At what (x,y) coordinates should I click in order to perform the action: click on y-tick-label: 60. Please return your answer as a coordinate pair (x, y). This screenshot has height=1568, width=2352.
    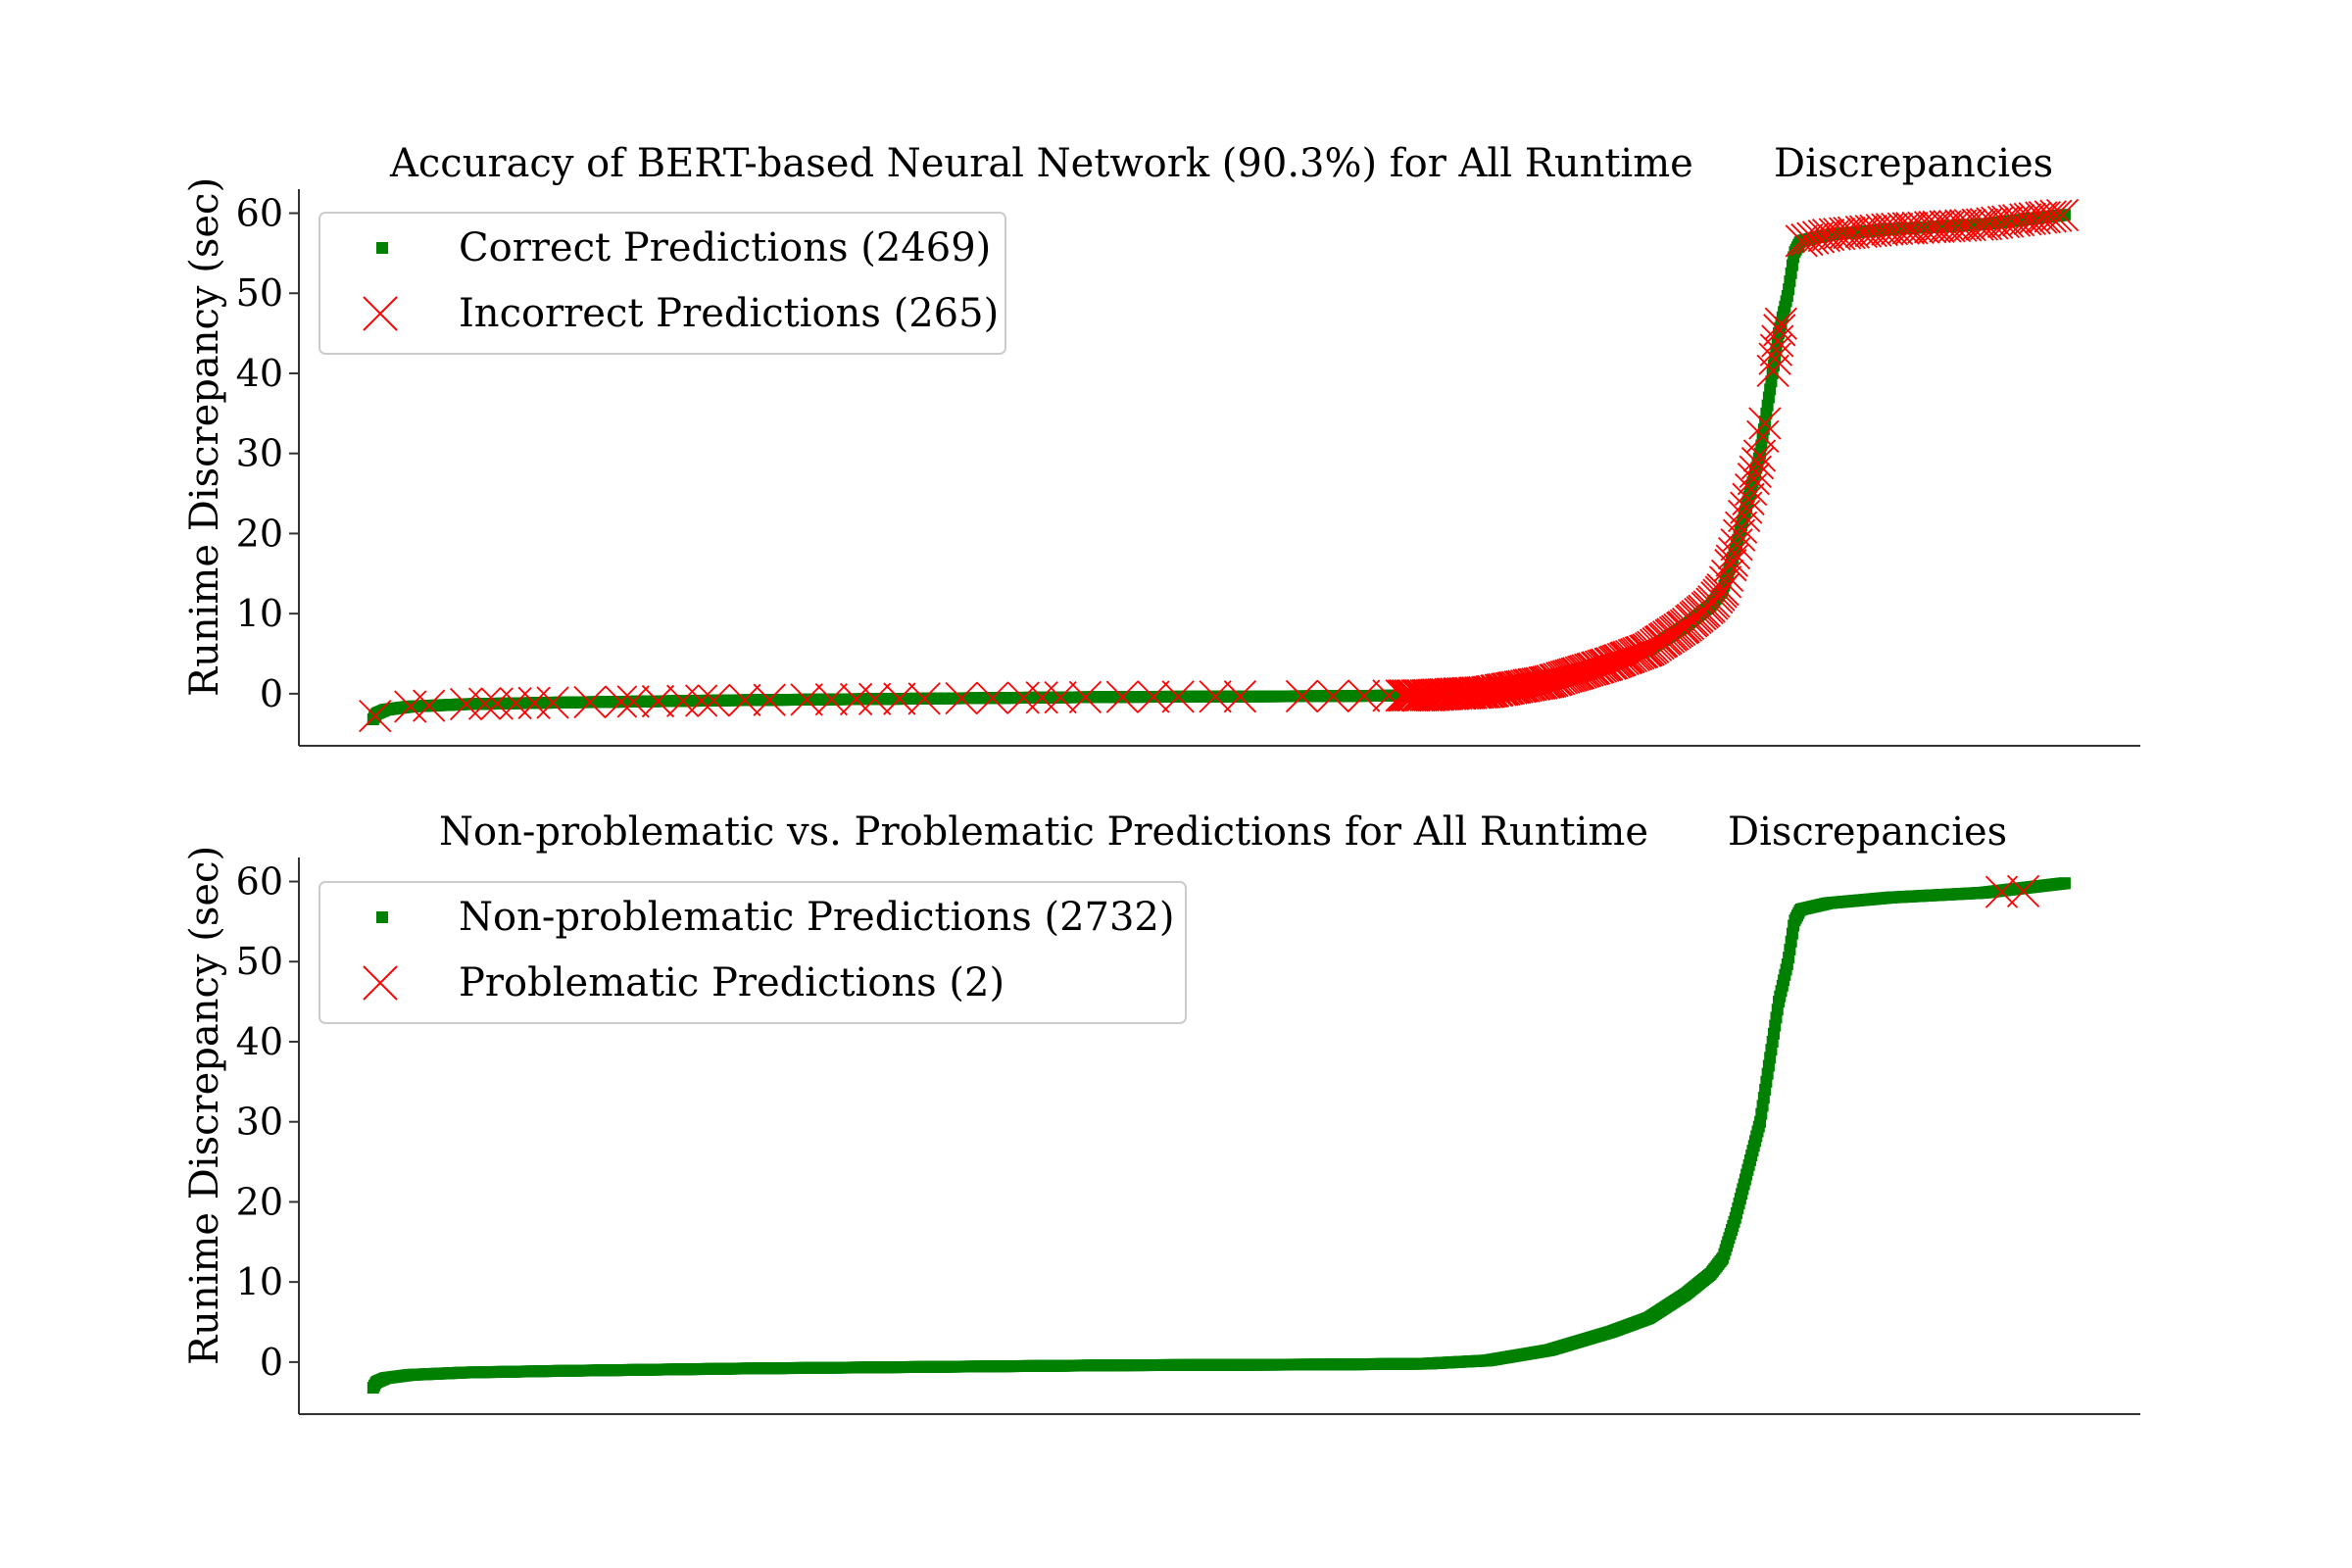
    Looking at the image, I should click on (259, 213).